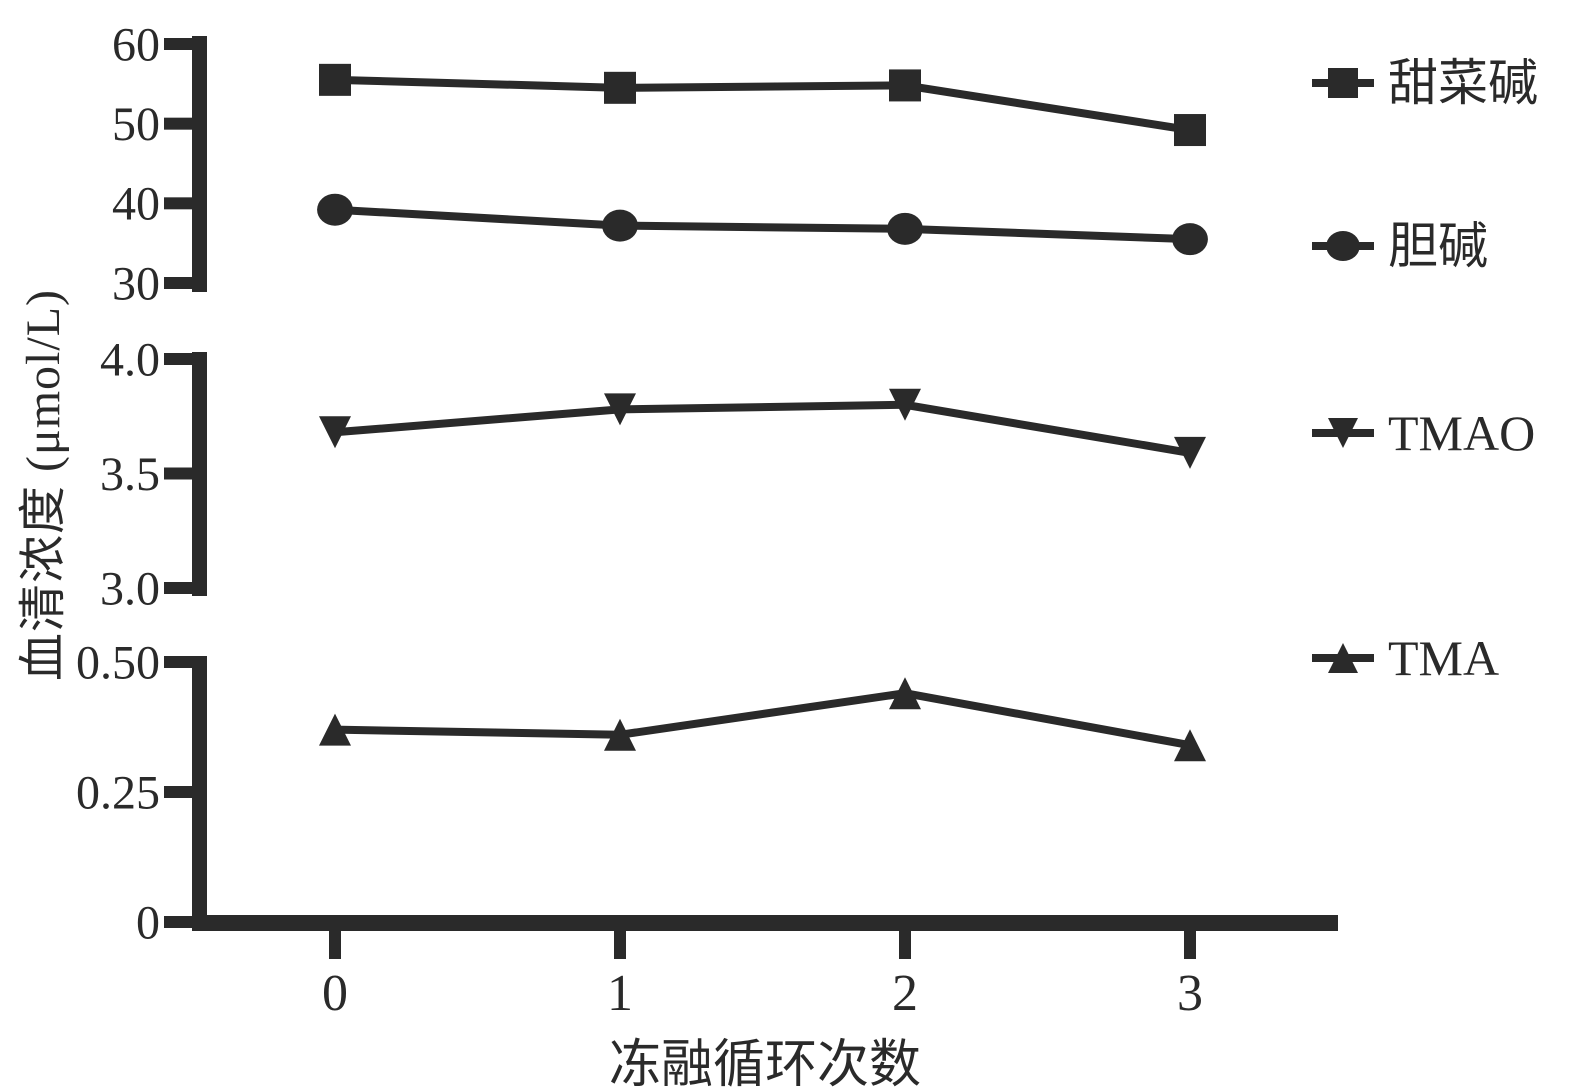  Describe the element at coordinates (136, 124) in the screenshot. I see `y-tick-label-0-1: 50` at that location.